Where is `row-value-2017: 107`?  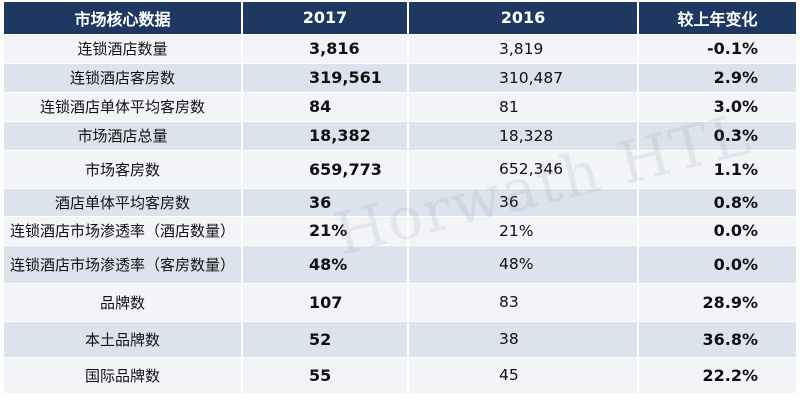
row-value-2017: 107 is located at coordinates (325, 301).